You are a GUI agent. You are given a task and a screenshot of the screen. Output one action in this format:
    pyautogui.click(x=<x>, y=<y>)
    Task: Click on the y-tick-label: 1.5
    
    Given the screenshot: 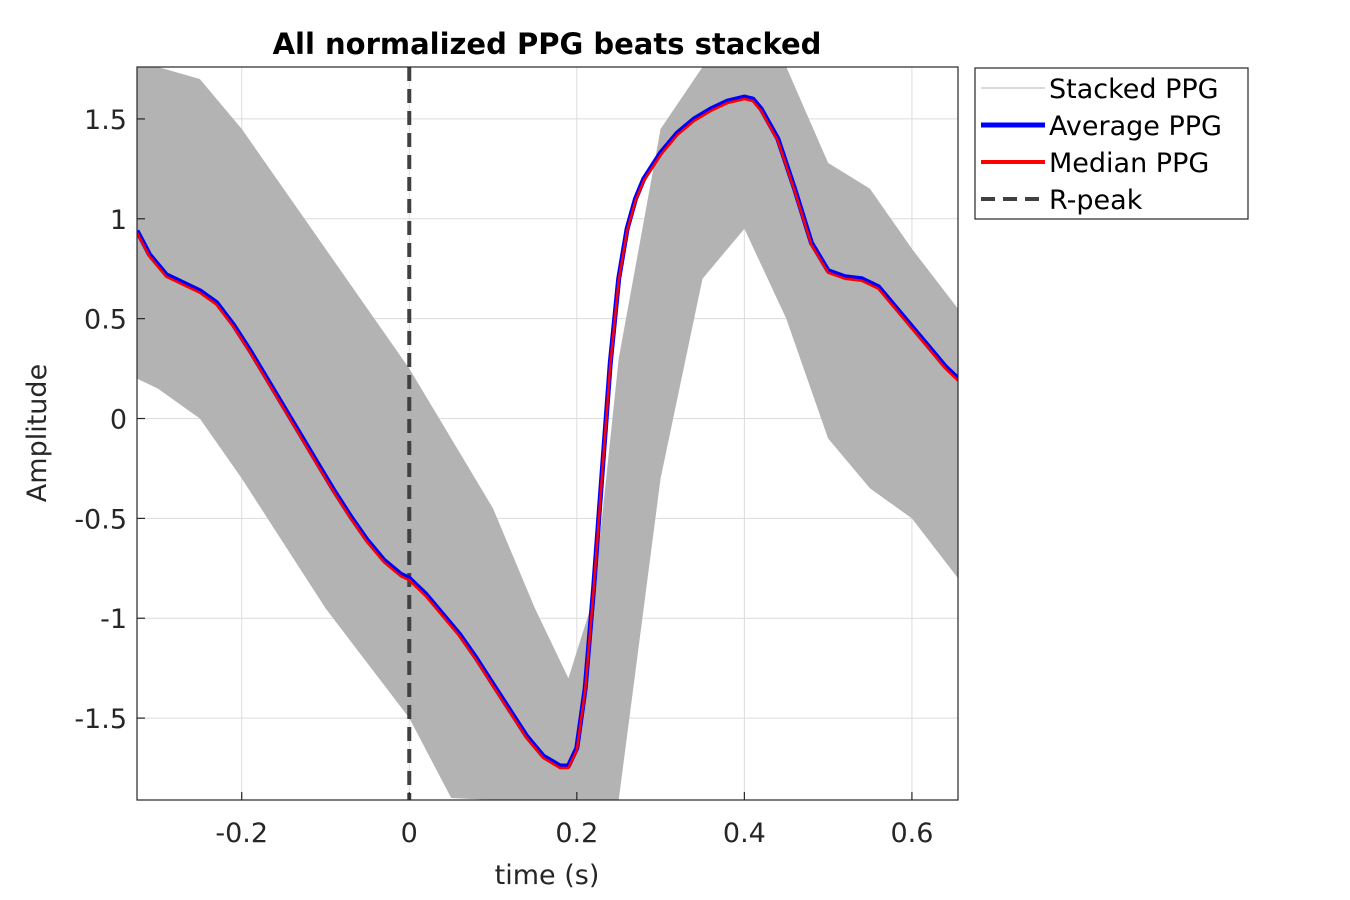 What is the action you would take?
    pyautogui.click(x=105, y=120)
    